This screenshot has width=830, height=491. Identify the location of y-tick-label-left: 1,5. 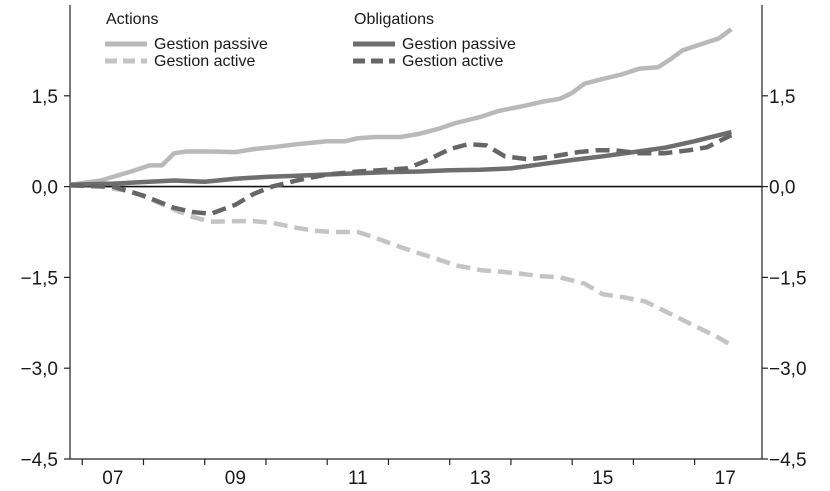
(45, 97).